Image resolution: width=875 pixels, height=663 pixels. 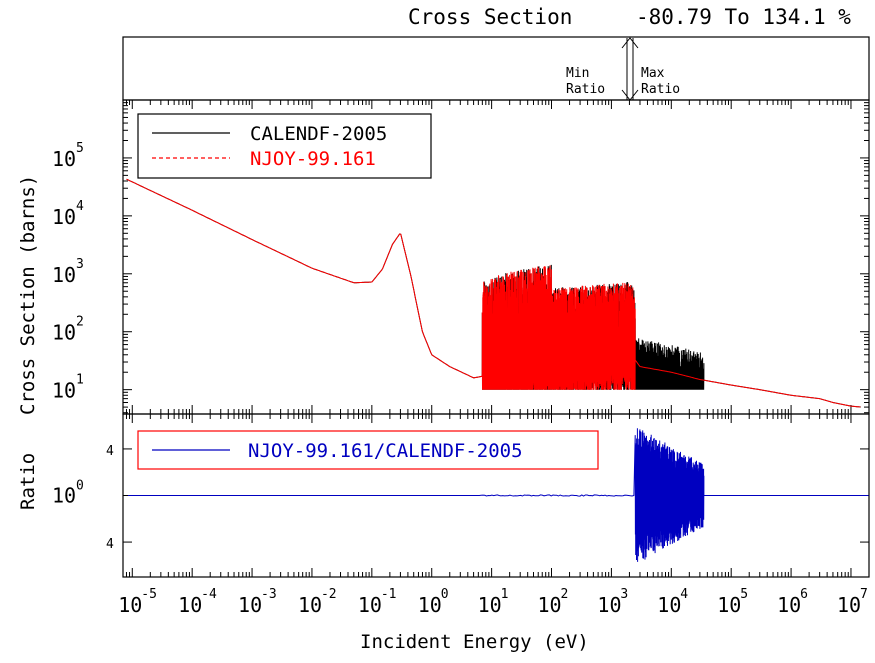 I want to click on max-ratio-label-2: Ratio, so click(x=660, y=89).